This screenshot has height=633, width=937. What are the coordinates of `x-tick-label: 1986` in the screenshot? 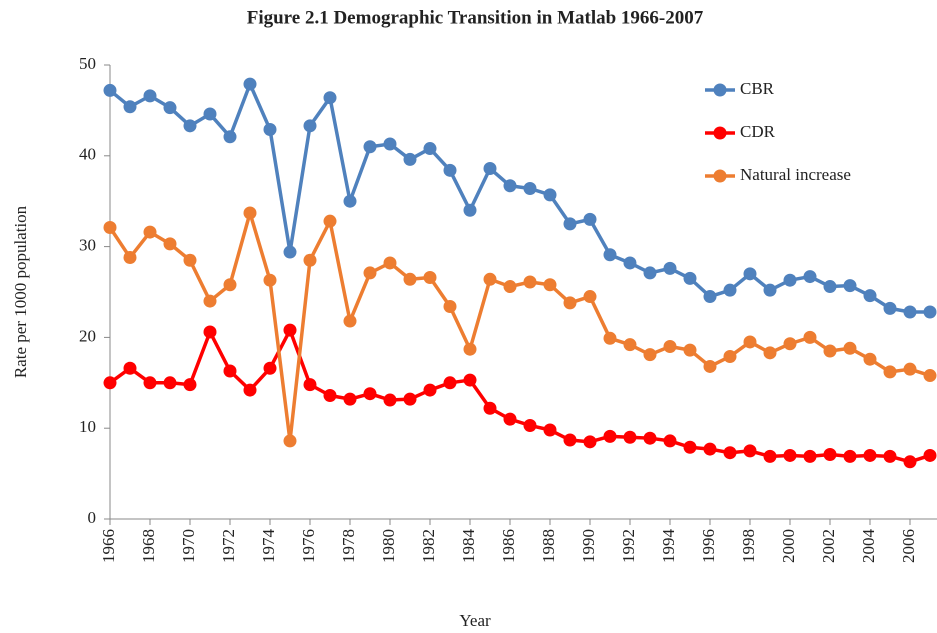 It's located at (508, 546).